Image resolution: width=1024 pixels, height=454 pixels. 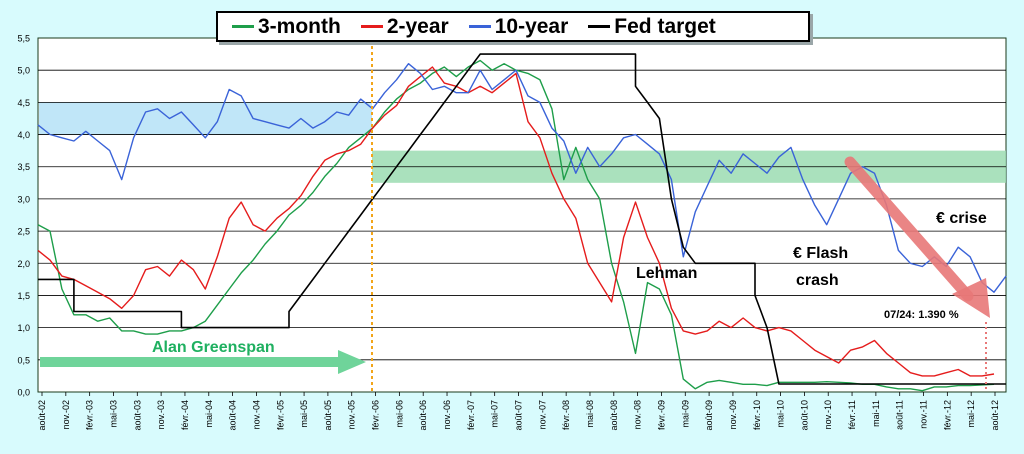 What do you see at coordinates (519, 415) in the screenshot?
I see `x-tick-label: août-07` at bounding box center [519, 415].